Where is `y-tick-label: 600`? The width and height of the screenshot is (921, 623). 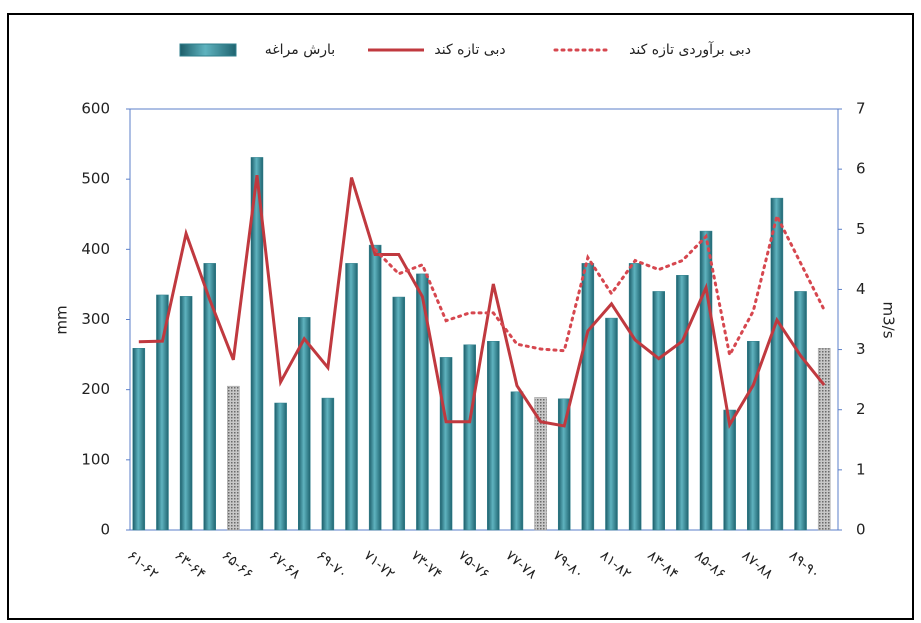 y-tick-label: 600 is located at coordinates (95, 109).